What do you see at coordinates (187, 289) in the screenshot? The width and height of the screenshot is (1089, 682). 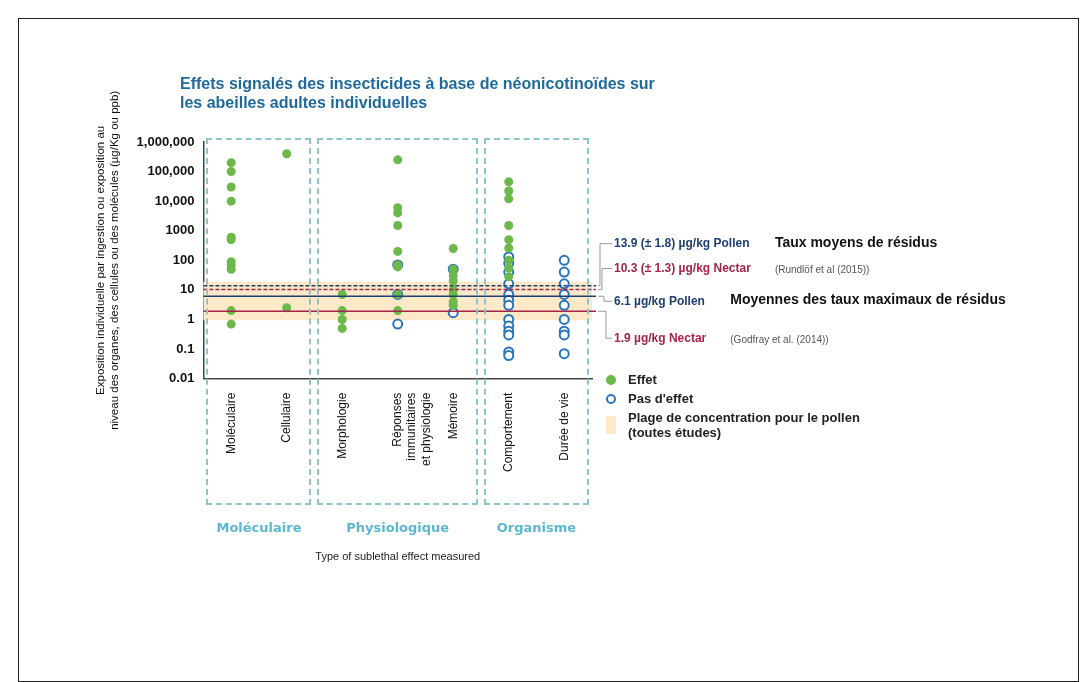 I see `y-tick-label: 10` at bounding box center [187, 289].